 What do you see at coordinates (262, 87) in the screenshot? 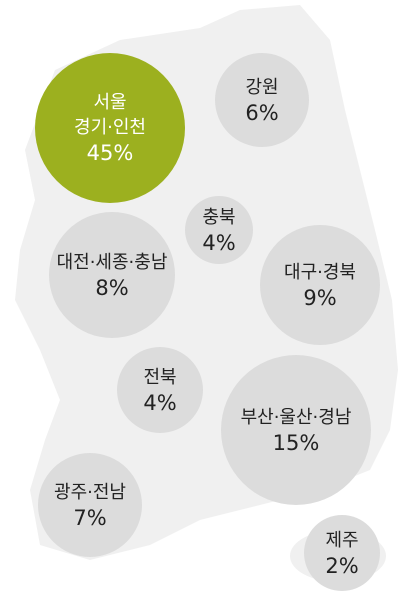
I see `region-name: 강원` at bounding box center [262, 87].